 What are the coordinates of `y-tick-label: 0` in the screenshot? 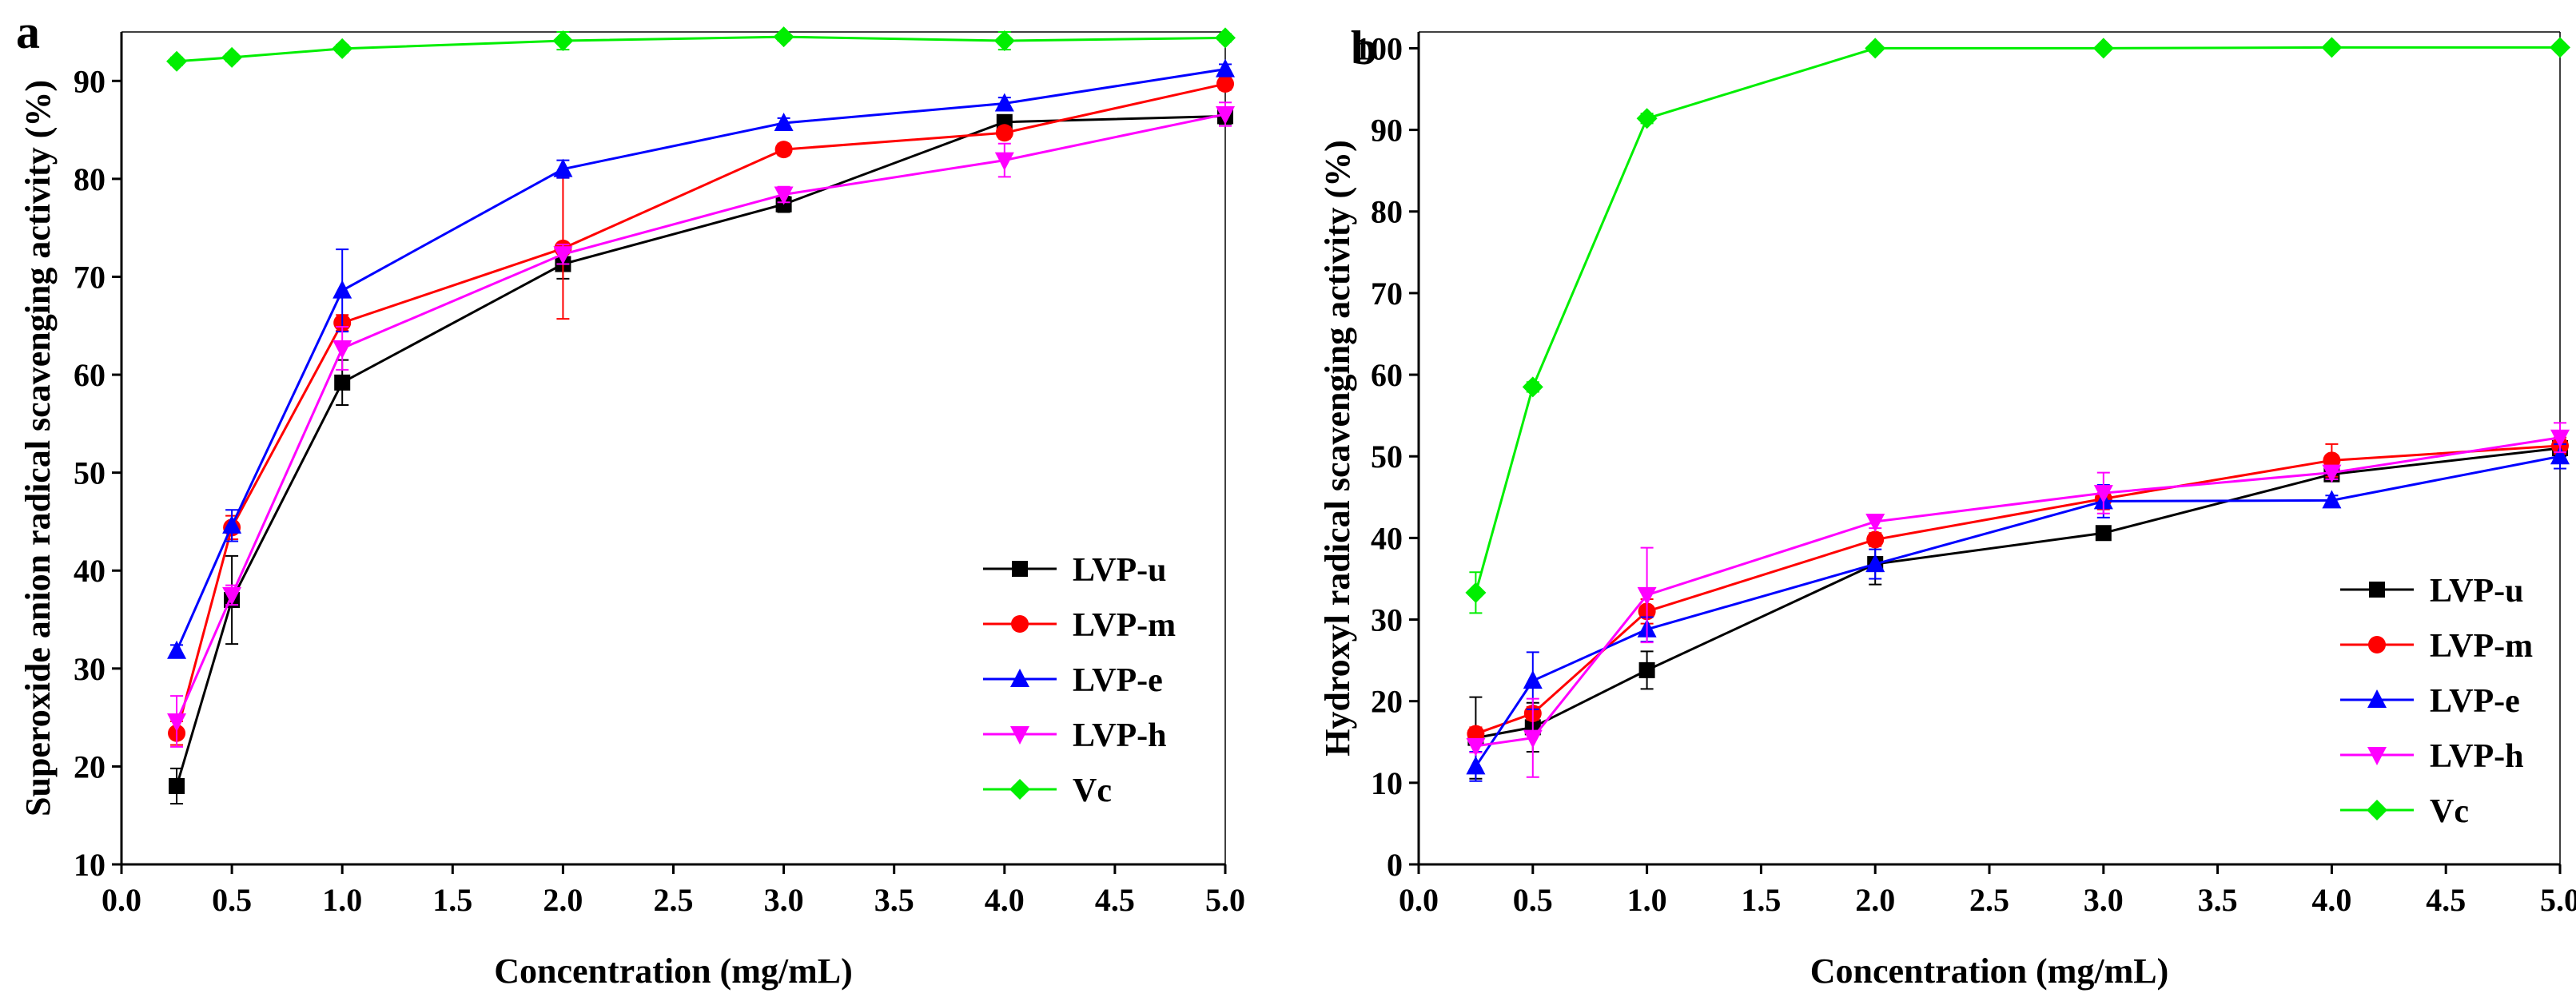 It's located at (1395, 865).